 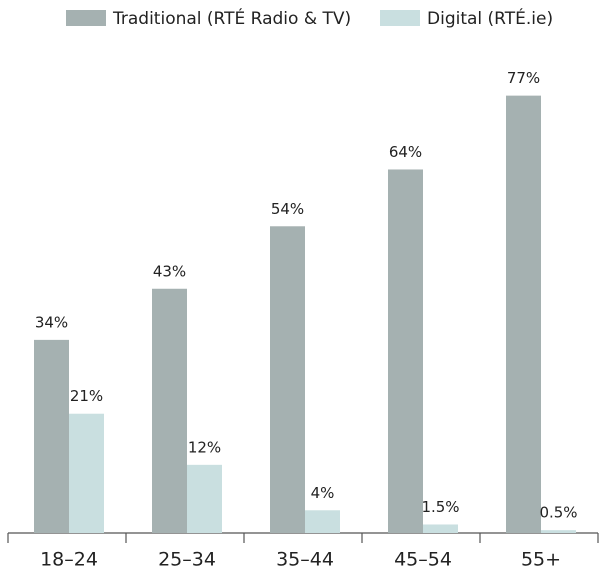 What do you see at coordinates (490, 18) in the screenshot?
I see `legend-label: Digital (RTÉ.ie)` at bounding box center [490, 18].